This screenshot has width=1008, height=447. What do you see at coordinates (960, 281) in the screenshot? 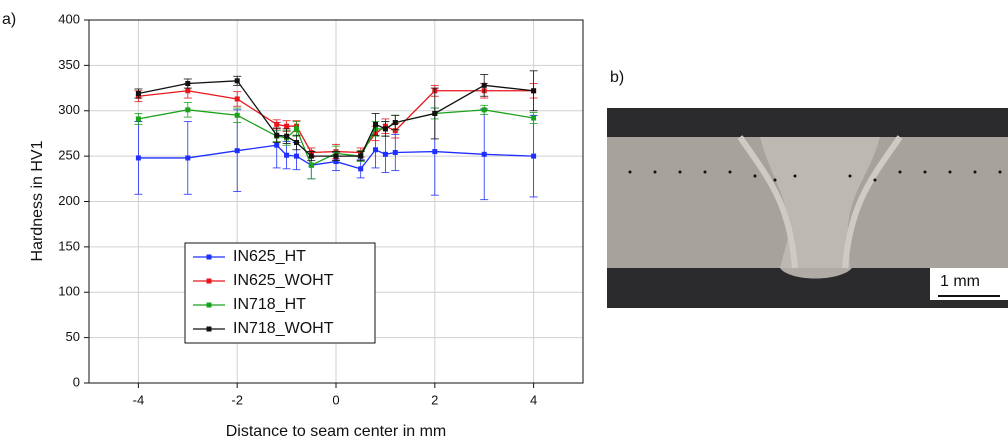
I see `scale-bar-label: 1 mm` at bounding box center [960, 281].